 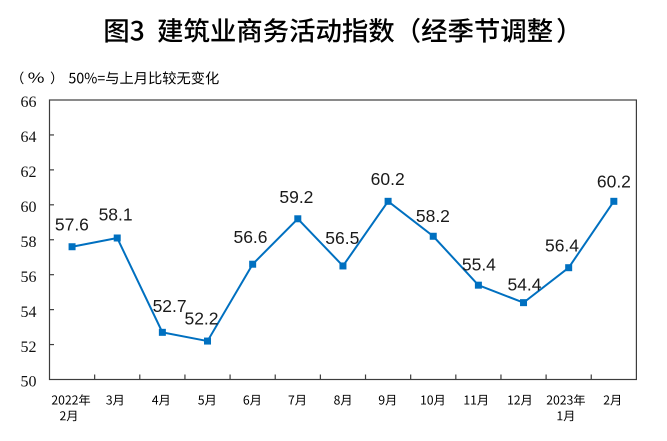 What do you see at coordinates (29, 137) in the screenshot?
I see `svg-text: 64` at bounding box center [29, 137].